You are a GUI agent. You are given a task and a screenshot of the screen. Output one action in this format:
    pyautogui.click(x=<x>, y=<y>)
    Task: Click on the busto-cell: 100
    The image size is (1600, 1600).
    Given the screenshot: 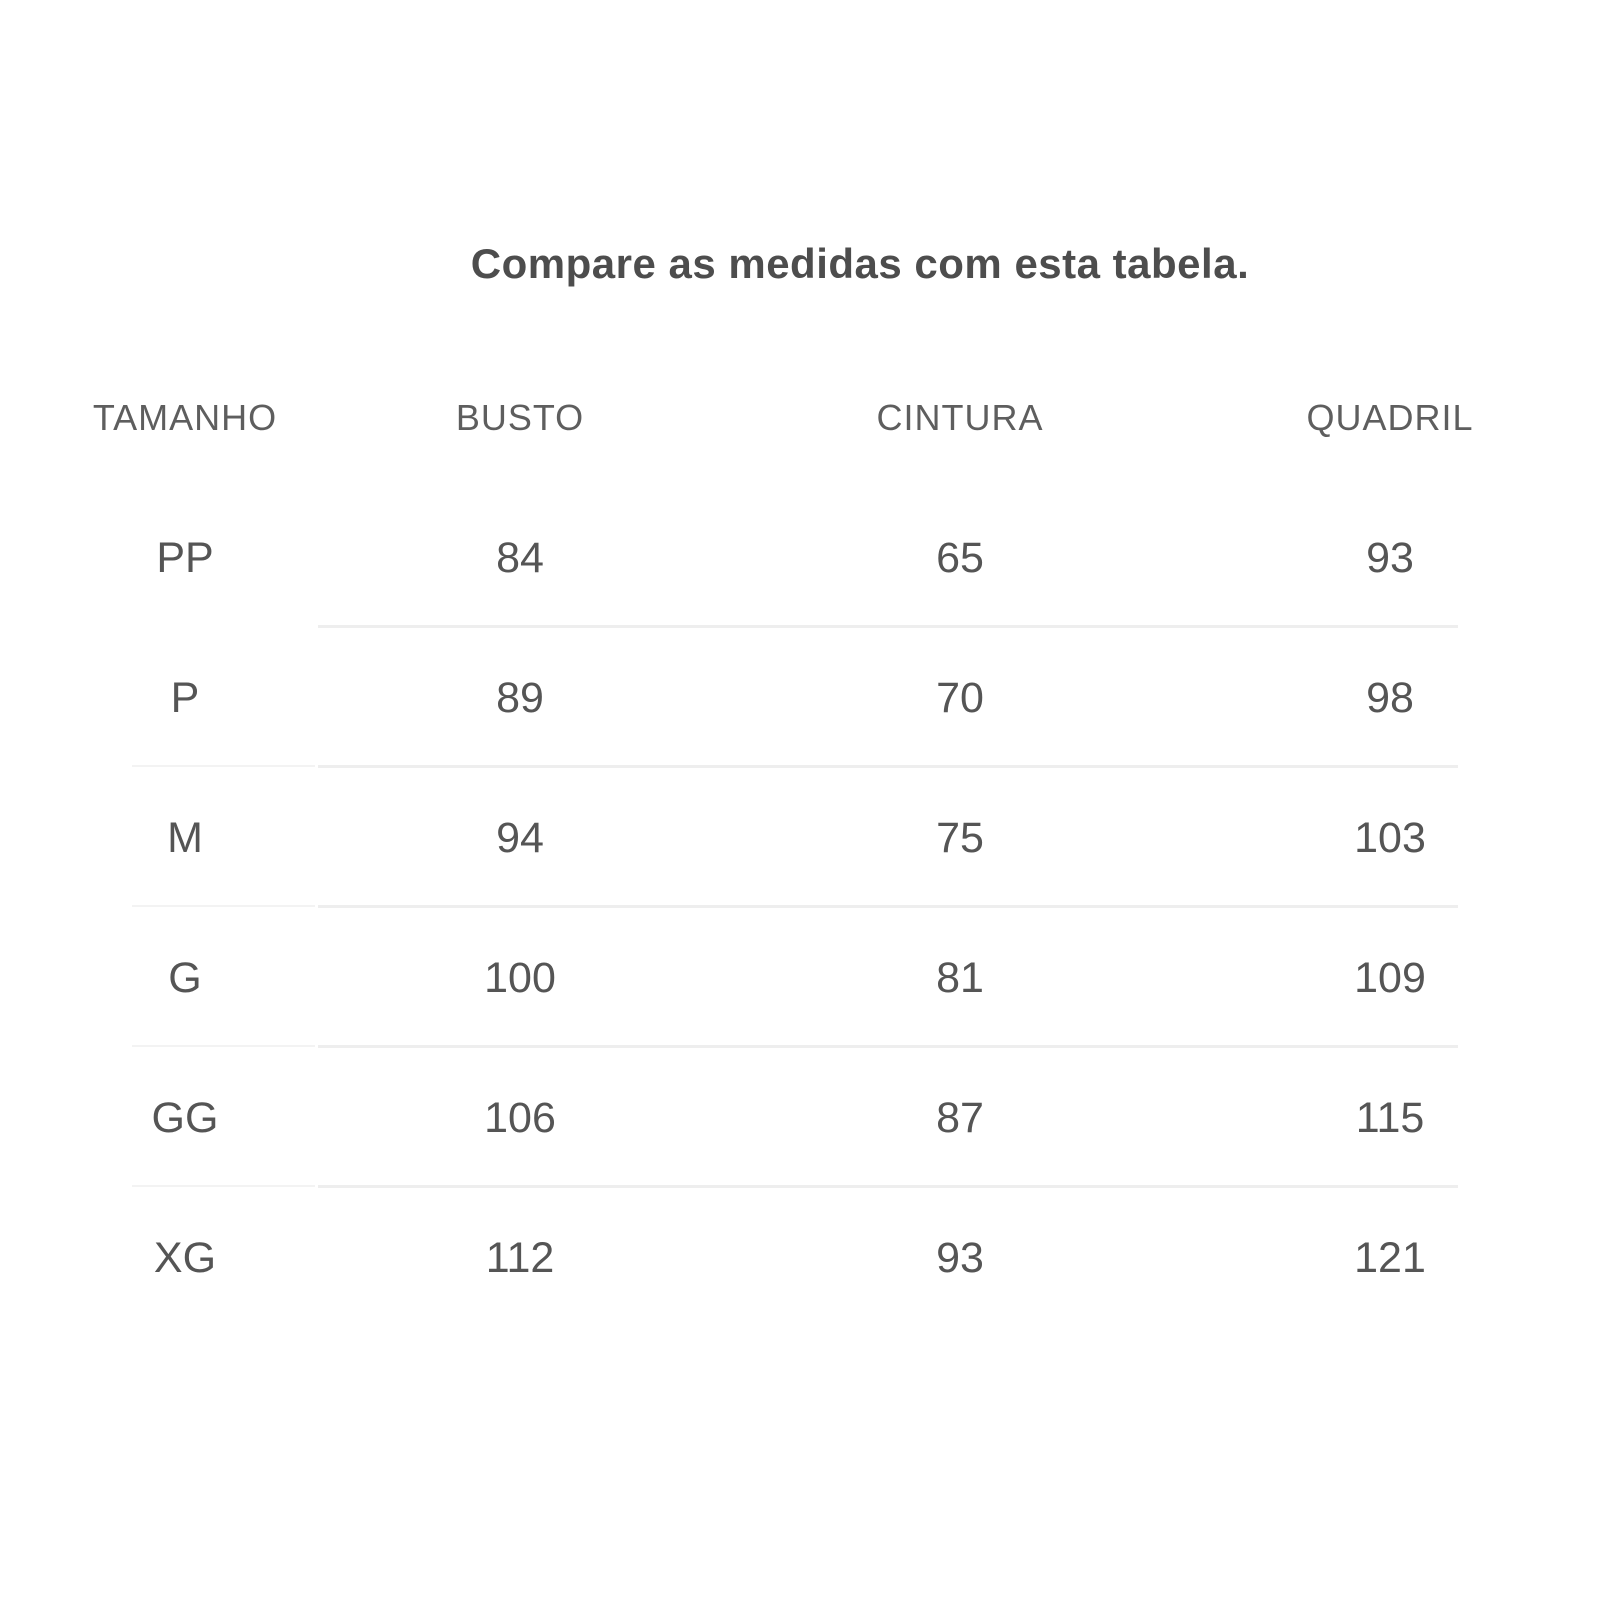 What is the action you would take?
    pyautogui.click(x=520, y=977)
    